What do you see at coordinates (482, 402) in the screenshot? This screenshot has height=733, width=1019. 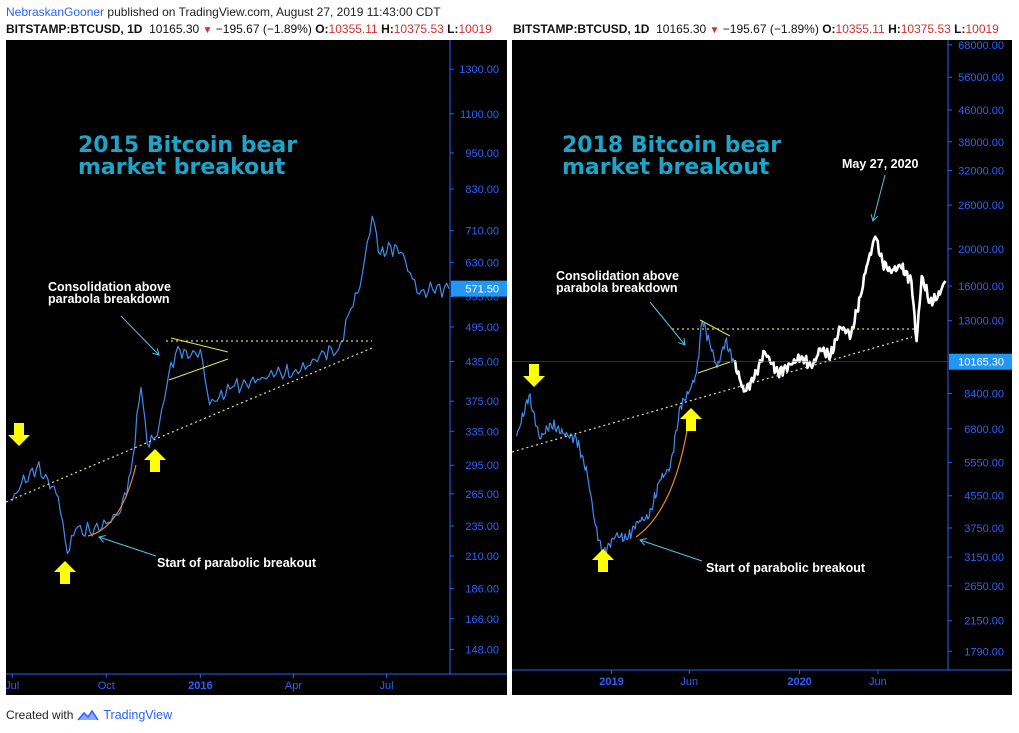 I see `y-tick-label: 375.00` at bounding box center [482, 402].